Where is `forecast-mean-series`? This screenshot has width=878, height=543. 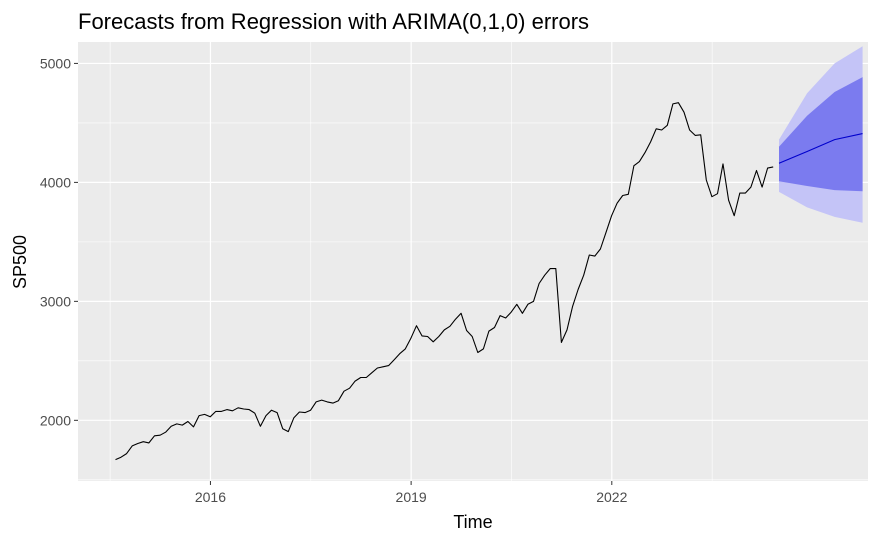
forecast-mean-series is located at coordinates (820, 148).